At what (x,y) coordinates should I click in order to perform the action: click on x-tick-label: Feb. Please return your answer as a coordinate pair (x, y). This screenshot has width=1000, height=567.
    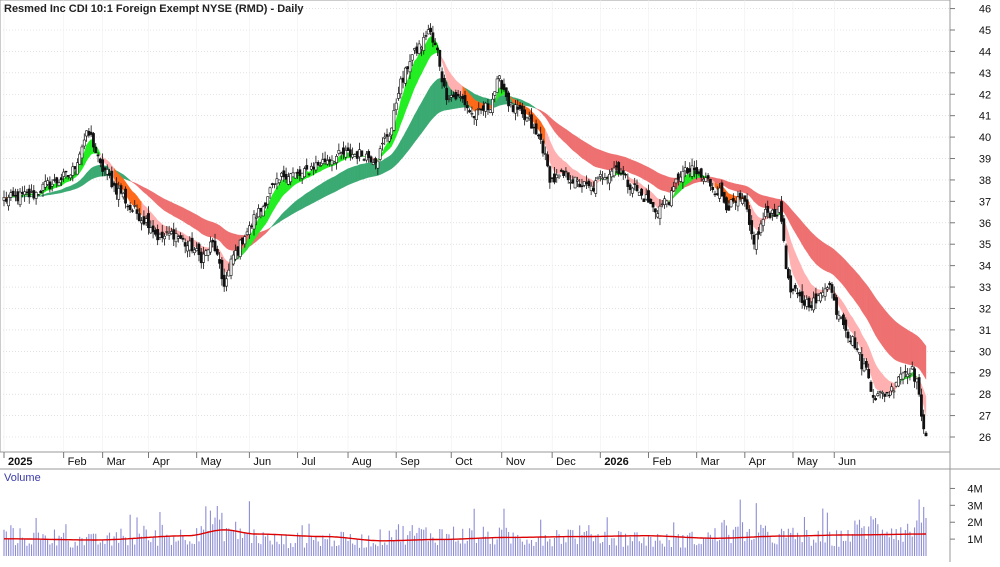
    Looking at the image, I should click on (77, 462).